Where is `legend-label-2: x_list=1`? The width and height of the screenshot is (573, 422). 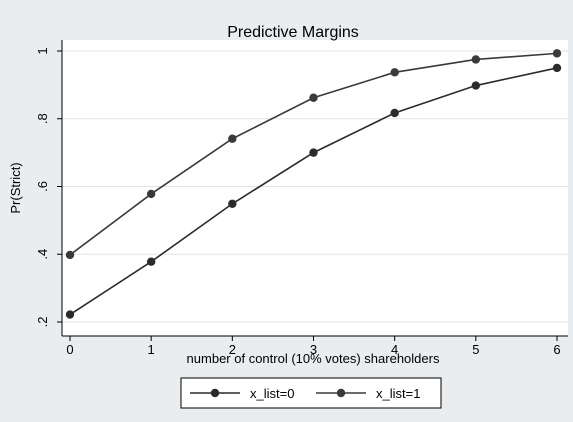
legend-label-2: x_list=1 is located at coordinates (398, 393).